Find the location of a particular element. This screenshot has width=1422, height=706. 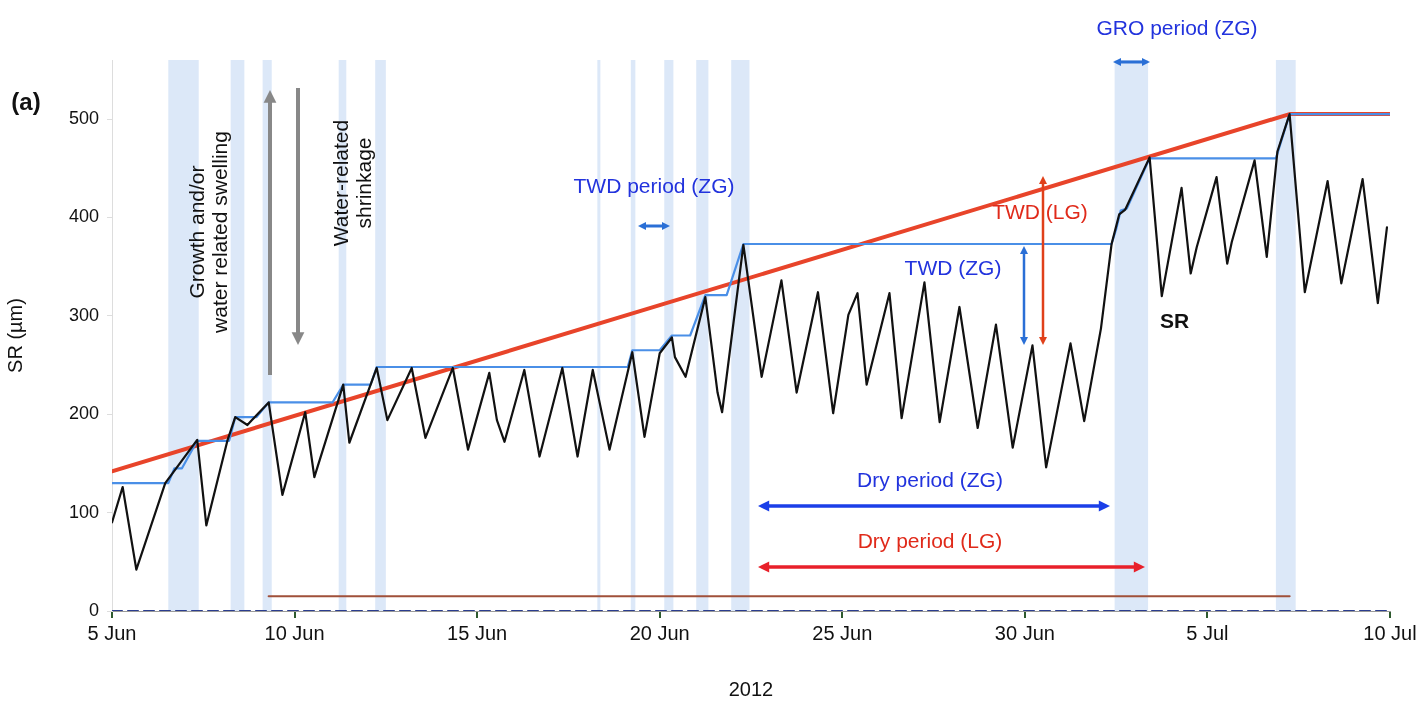

y-tick-label: 200 is located at coordinates (83, 413).